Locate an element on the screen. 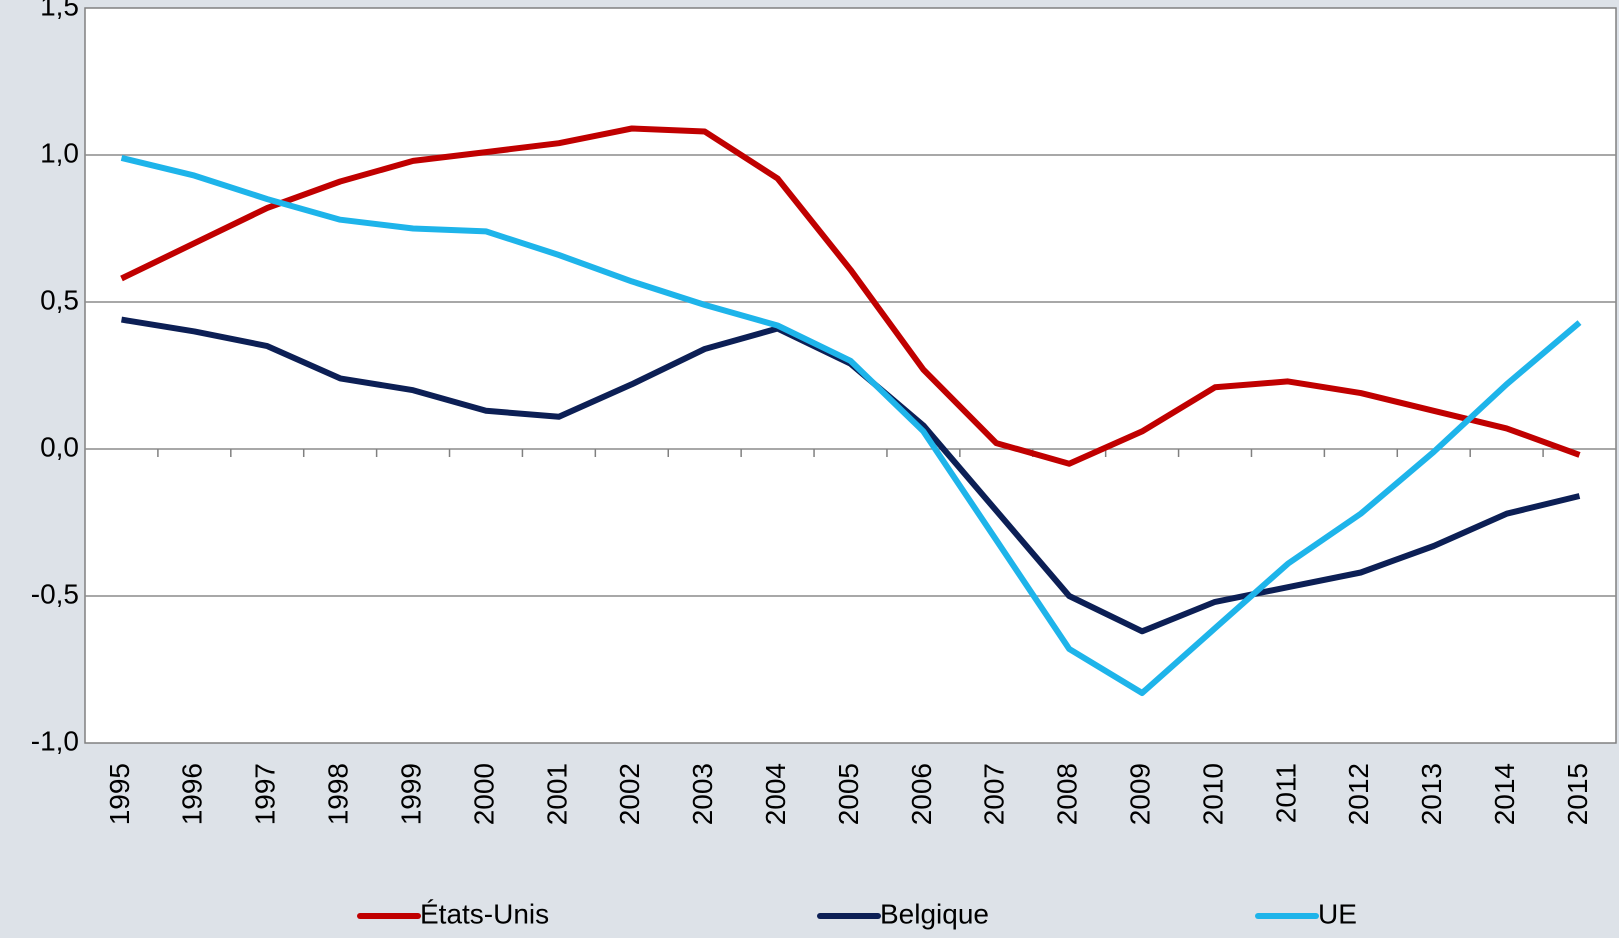  y-tick-label: -1,0 is located at coordinates (55, 740).